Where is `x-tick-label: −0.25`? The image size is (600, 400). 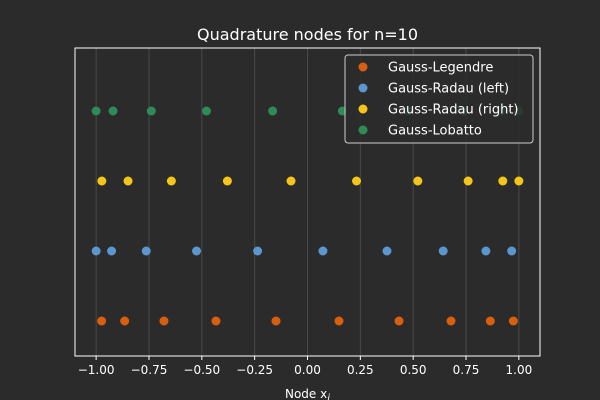 x-tick-label: −0.25 is located at coordinates (254, 370).